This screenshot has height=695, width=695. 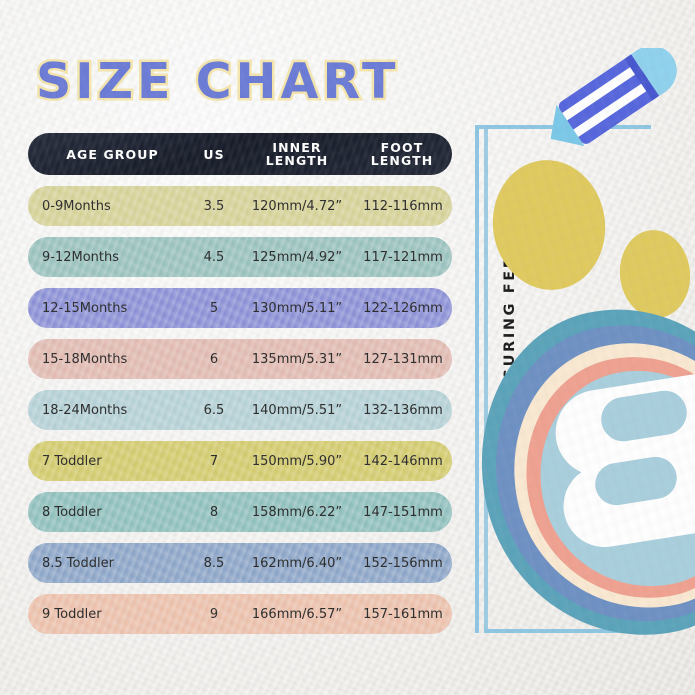 I want to click on table-row: 8.5 Toddler 8.5 162mm/6.40” 152-156mm, so click(x=240, y=563).